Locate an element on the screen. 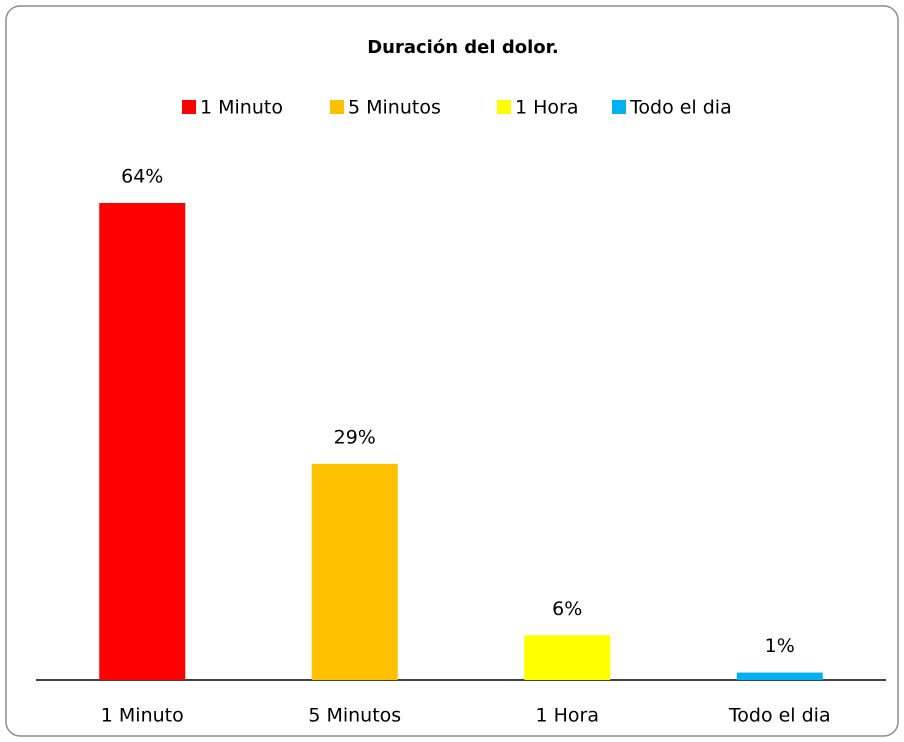 The height and width of the screenshot is (742, 904). legend-label: 1 Hora is located at coordinates (547, 108).